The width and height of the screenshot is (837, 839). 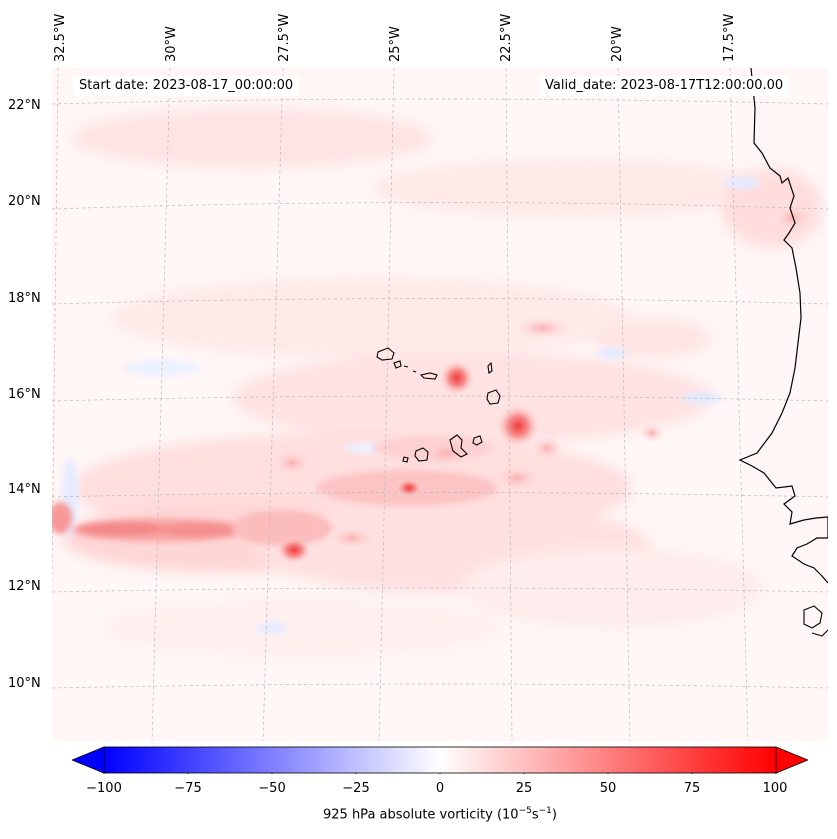 I want to click on colorbar-max-arrow, so click(x=791, y=760).